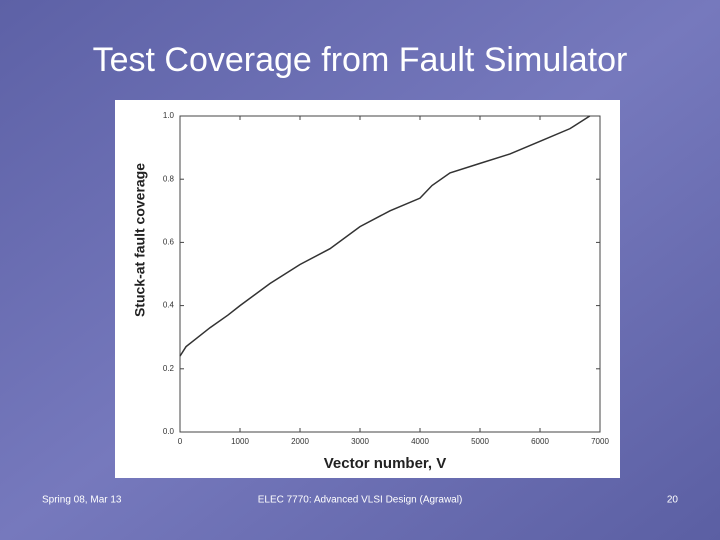 This screenshot has width=720, height=540. Describe the element at coordinates (300, 441) in the screenshot. I see `x-tick-label: 2000` at that location.